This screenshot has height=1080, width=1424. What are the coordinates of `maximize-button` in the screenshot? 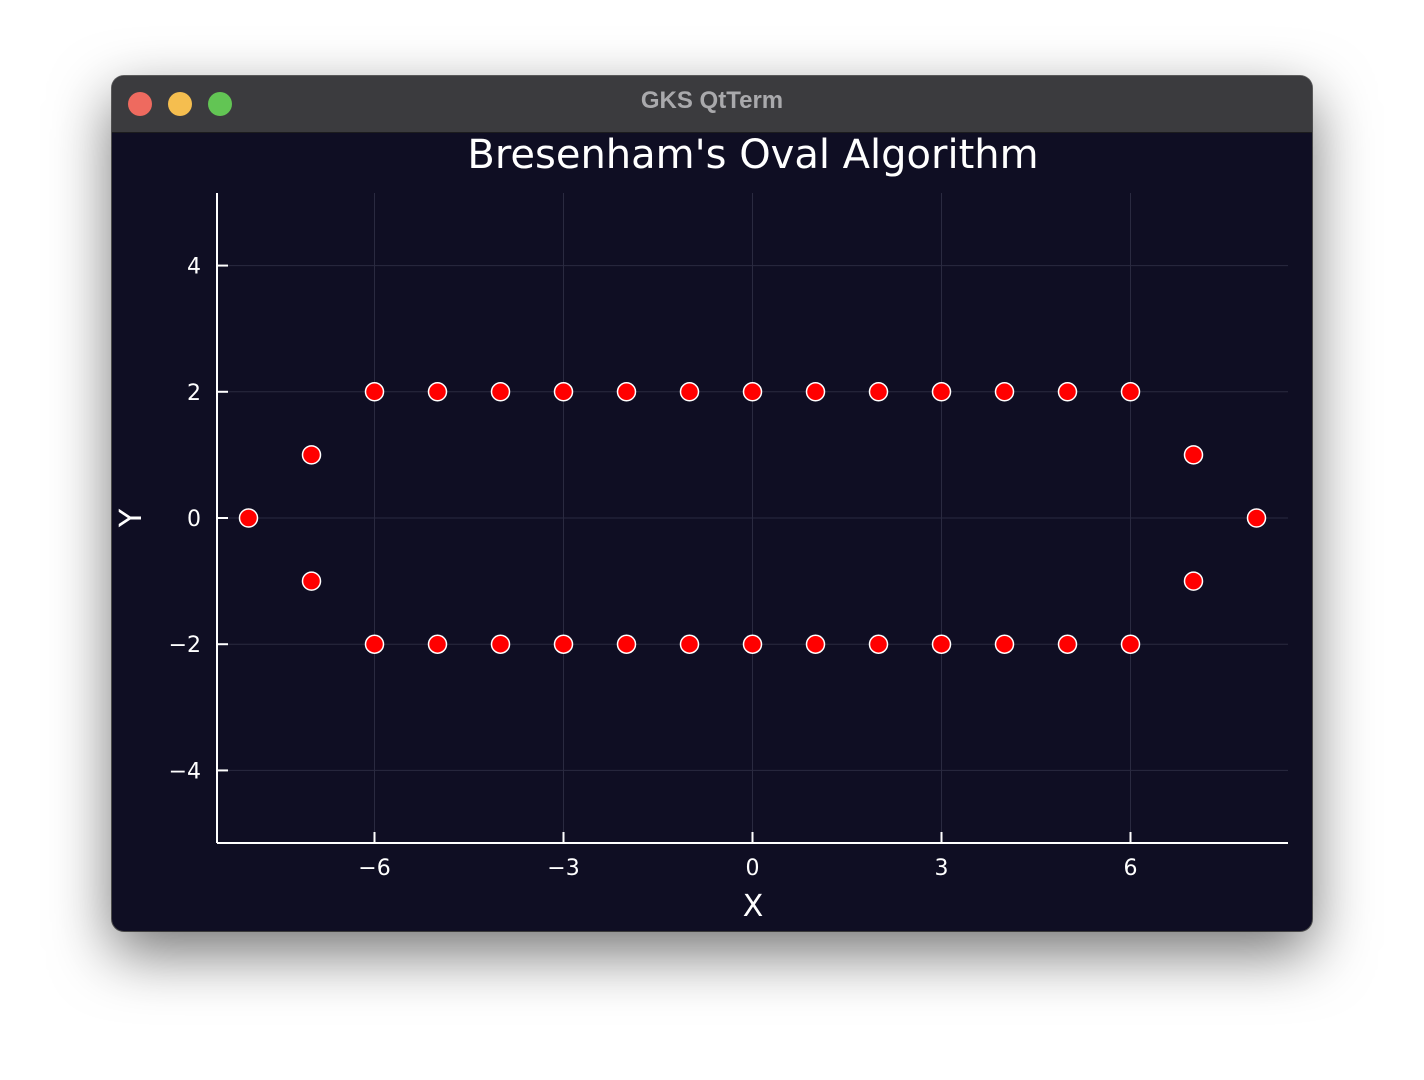 It's located at (220, 104).